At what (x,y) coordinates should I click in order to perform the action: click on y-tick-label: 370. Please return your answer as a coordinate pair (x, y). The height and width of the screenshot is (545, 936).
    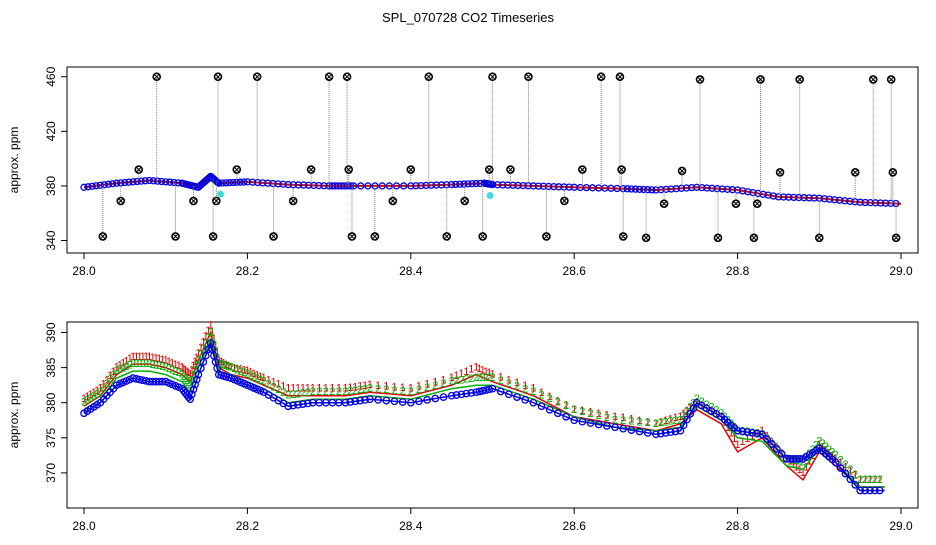
    Looking at the image, I should click on (51, 473).